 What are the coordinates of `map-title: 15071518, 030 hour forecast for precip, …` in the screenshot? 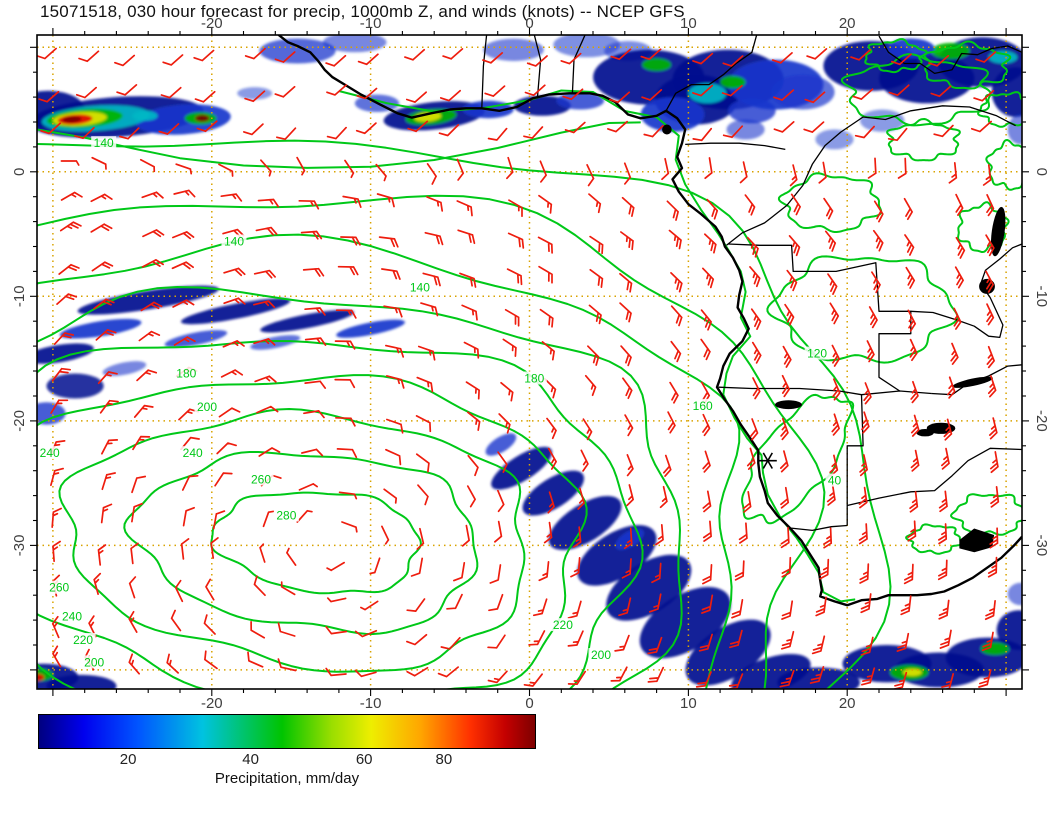 It's located at (362, 11).